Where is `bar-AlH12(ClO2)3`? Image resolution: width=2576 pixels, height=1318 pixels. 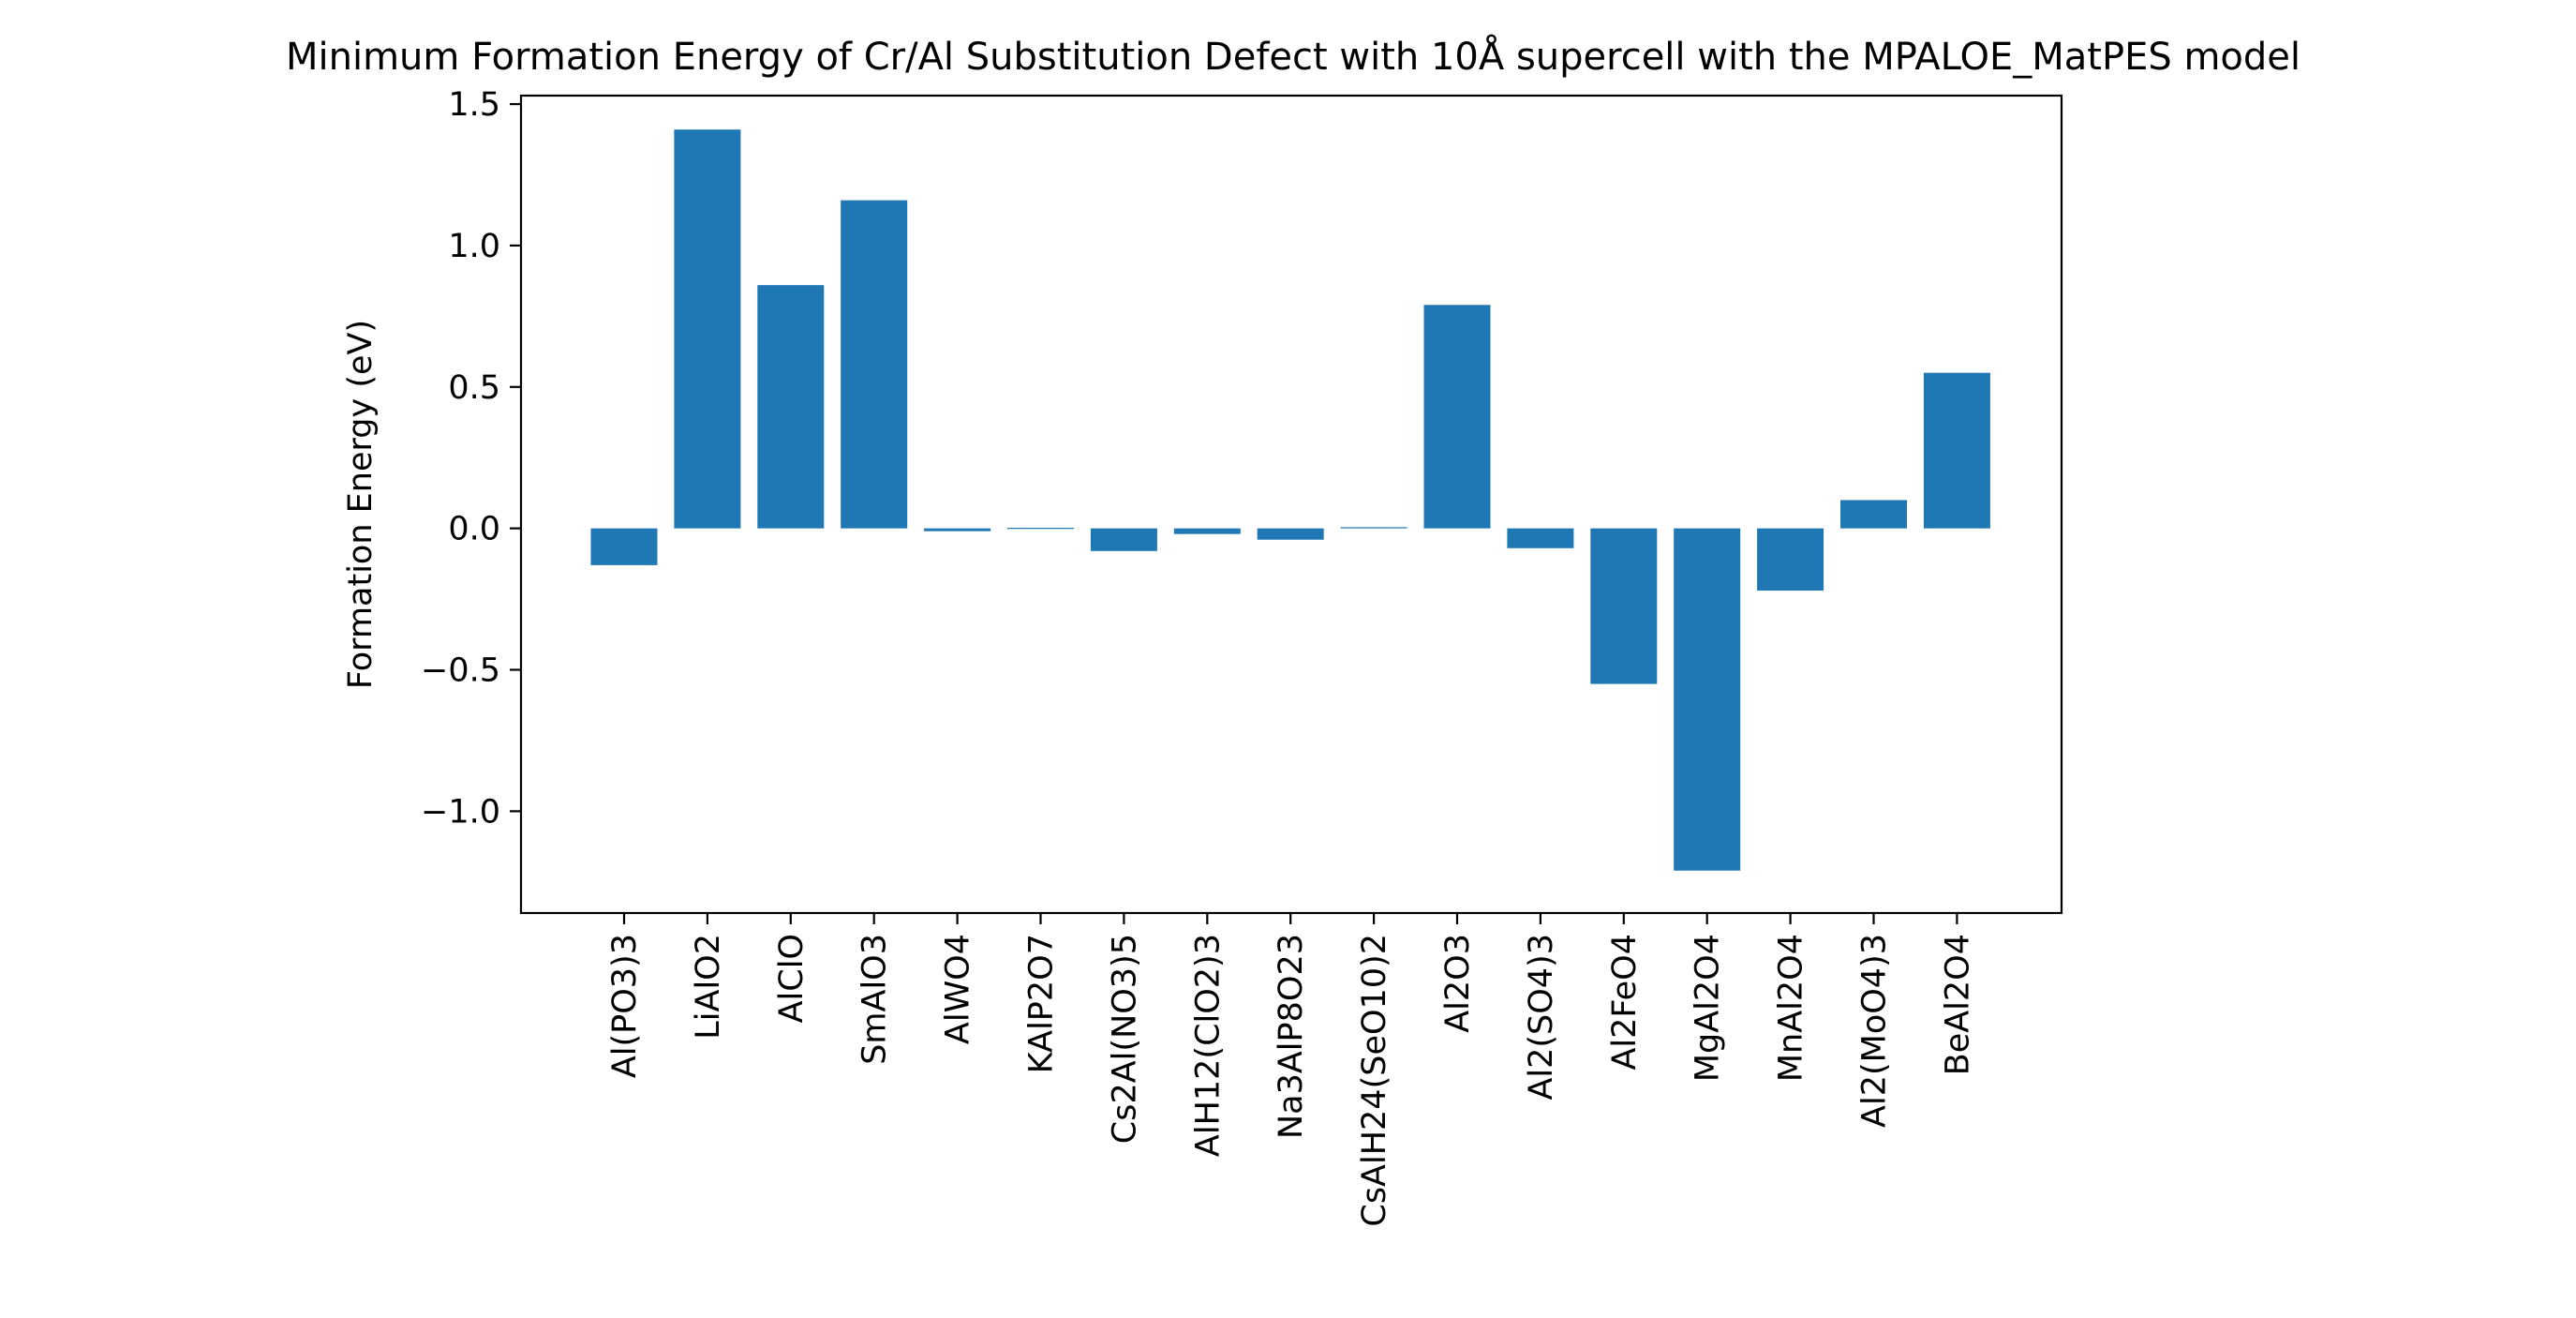 bar-AlH12(ClO2)3 is located at coordinates (1207, 531).